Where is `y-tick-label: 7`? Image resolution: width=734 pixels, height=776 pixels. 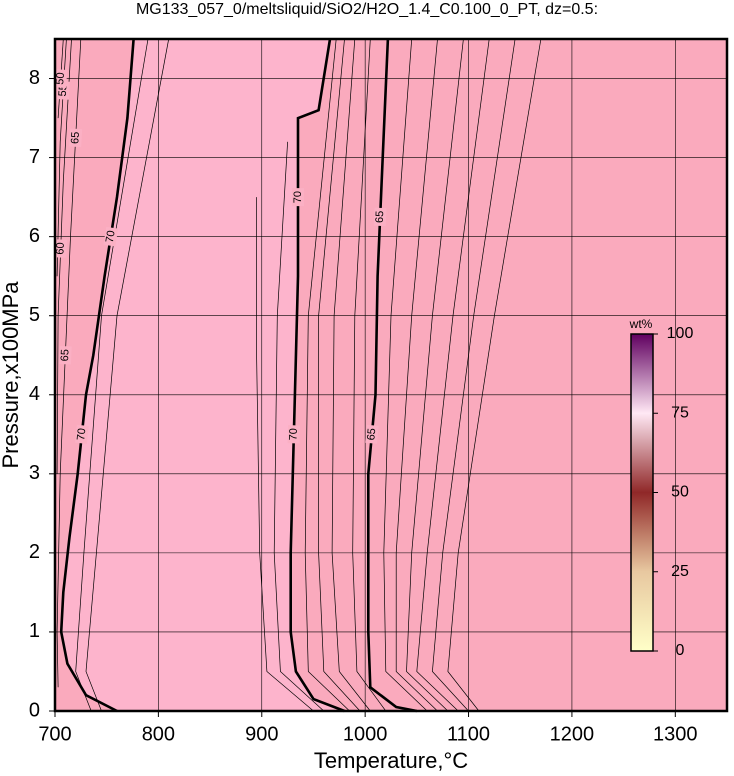
y-tick-label: 7 is located at coordinates (34, 157).